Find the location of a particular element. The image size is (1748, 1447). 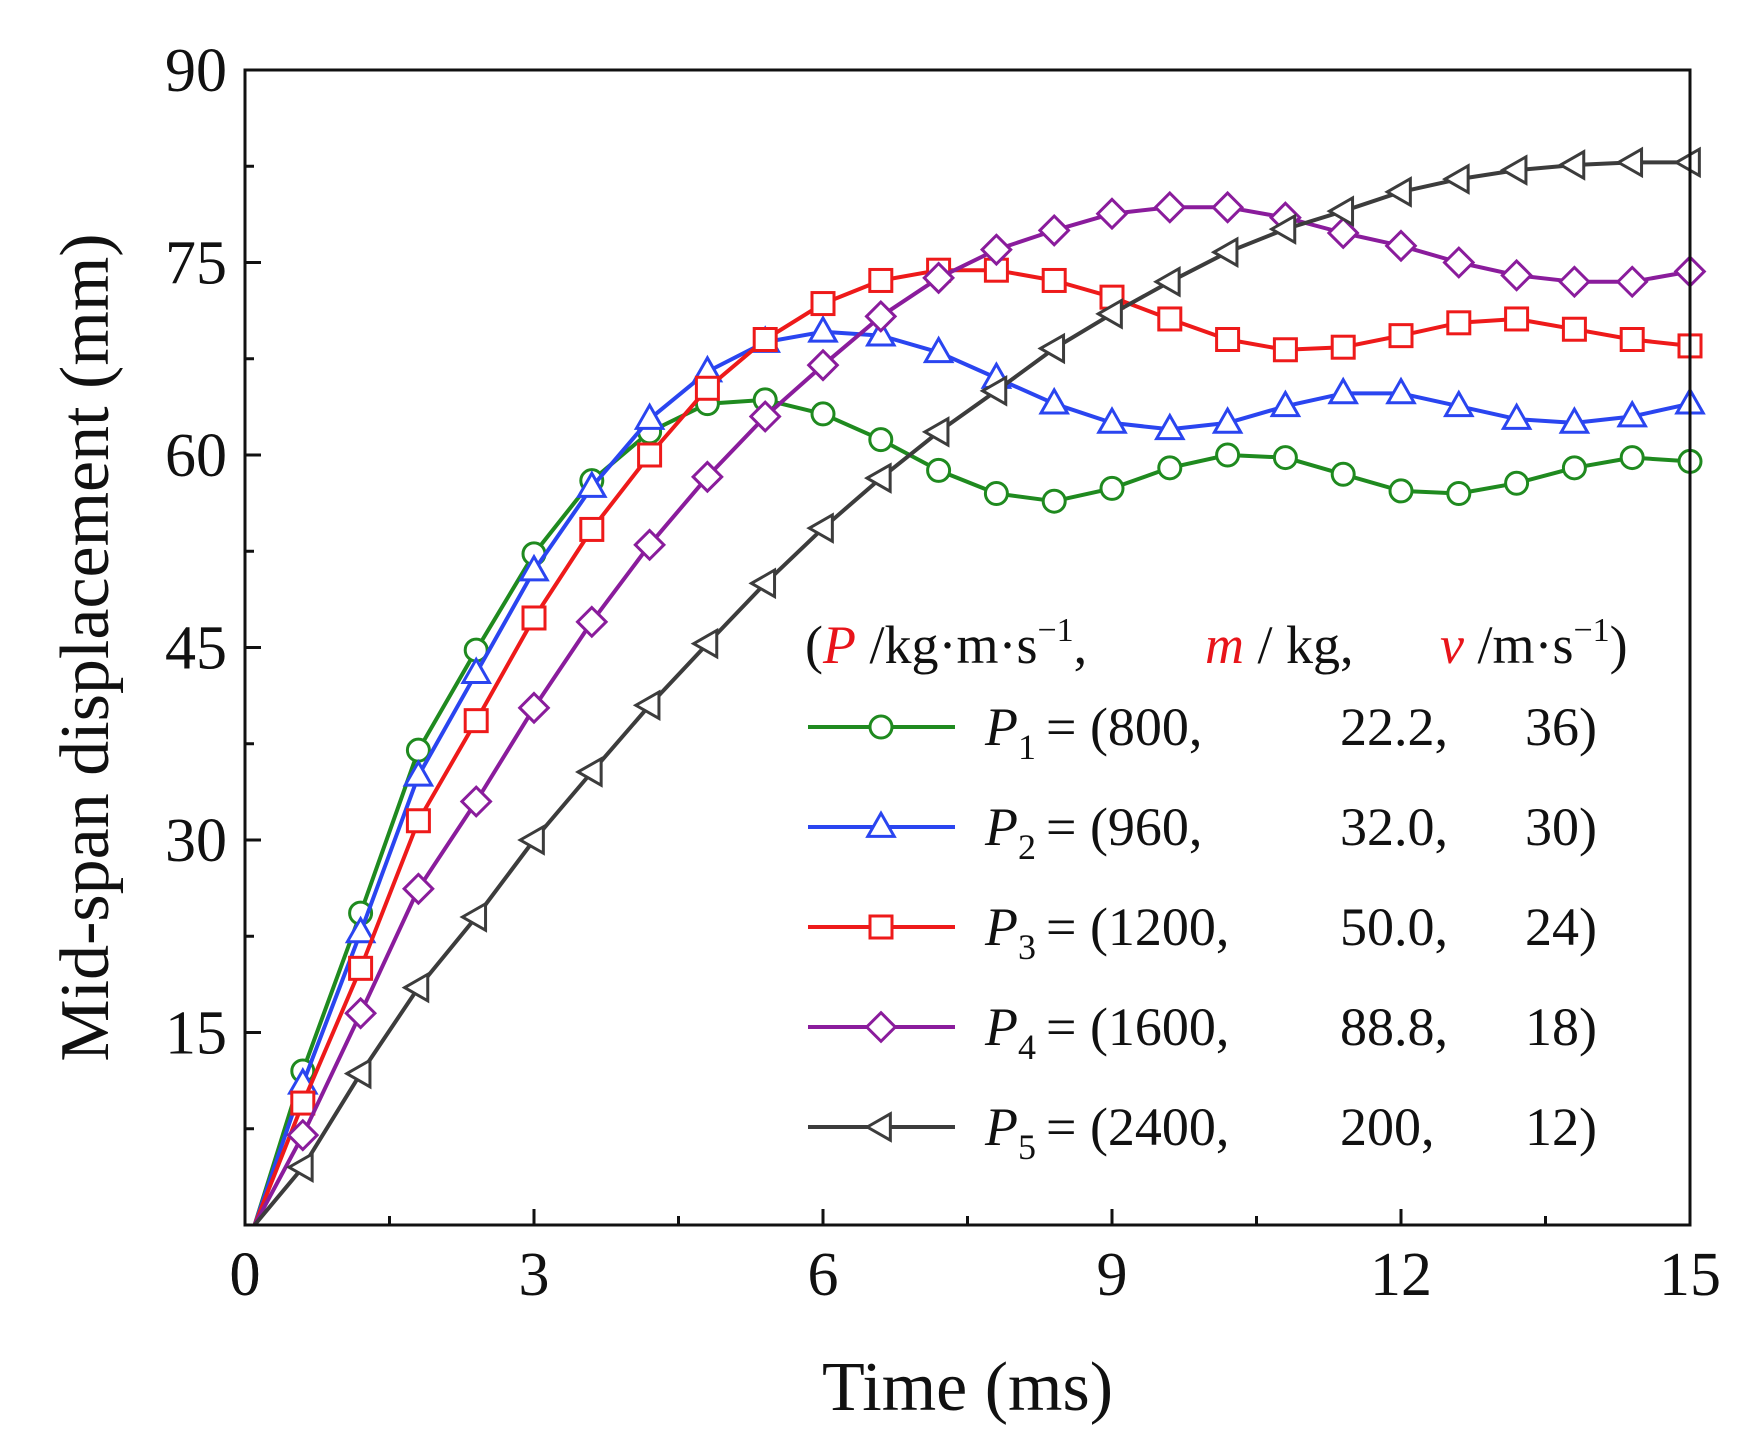

y-tick-label: 15 is located at coordinates (196, 1034).